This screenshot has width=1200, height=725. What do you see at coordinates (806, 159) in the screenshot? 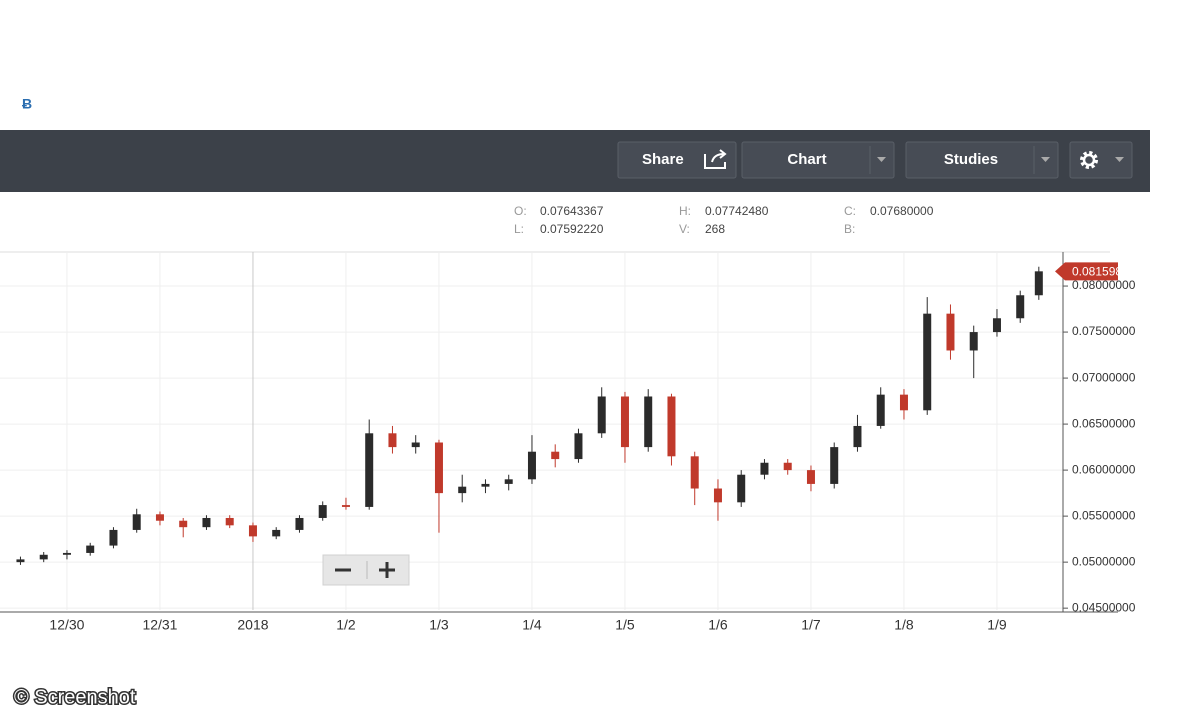
I see `chart-label: Chart` at bounding box center [806, 159].